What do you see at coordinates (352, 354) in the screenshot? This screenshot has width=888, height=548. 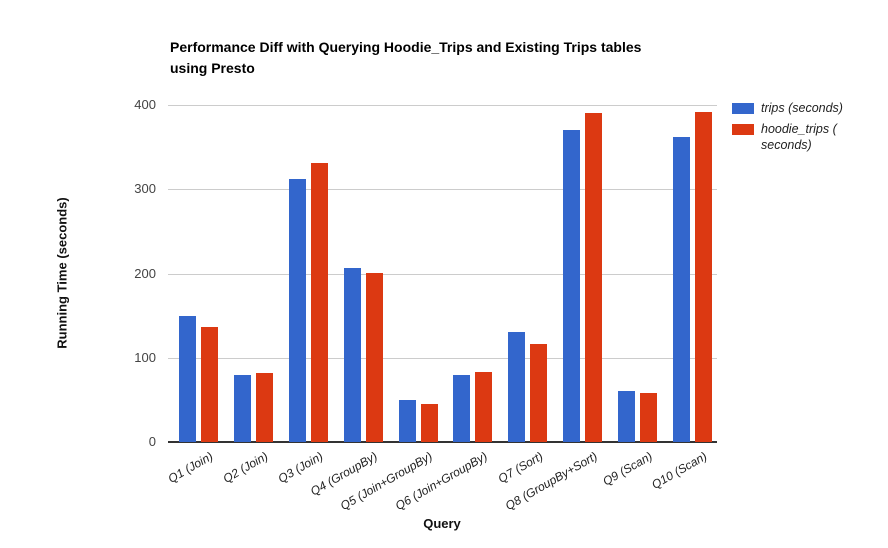 I see `bar-trips-q4` at bounding box center [352, 354].